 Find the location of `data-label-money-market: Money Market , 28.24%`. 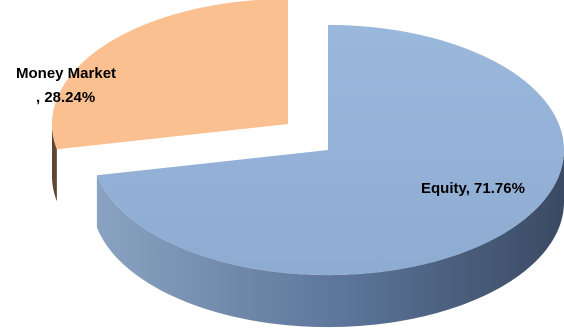

data-label-money-market: Money Market , 28.24% is located at coordinates (66, 85).